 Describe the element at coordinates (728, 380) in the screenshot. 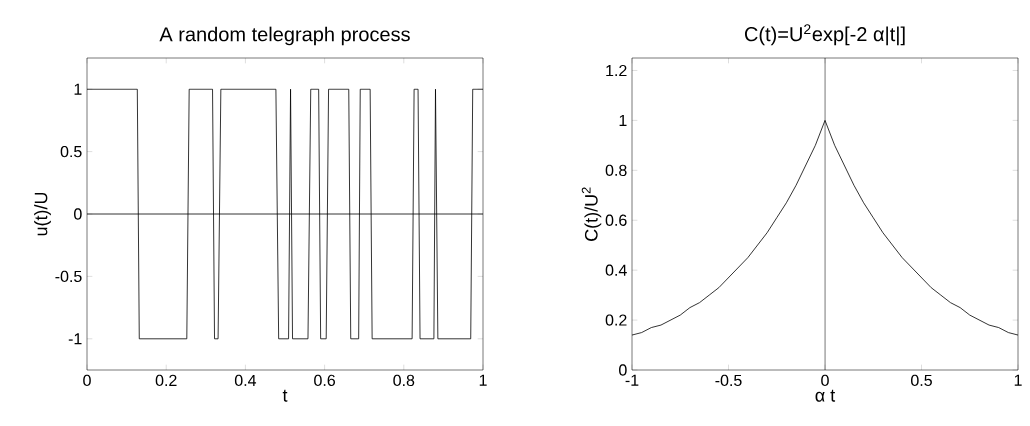

I see `x-tick-label: -0.5` at that location.